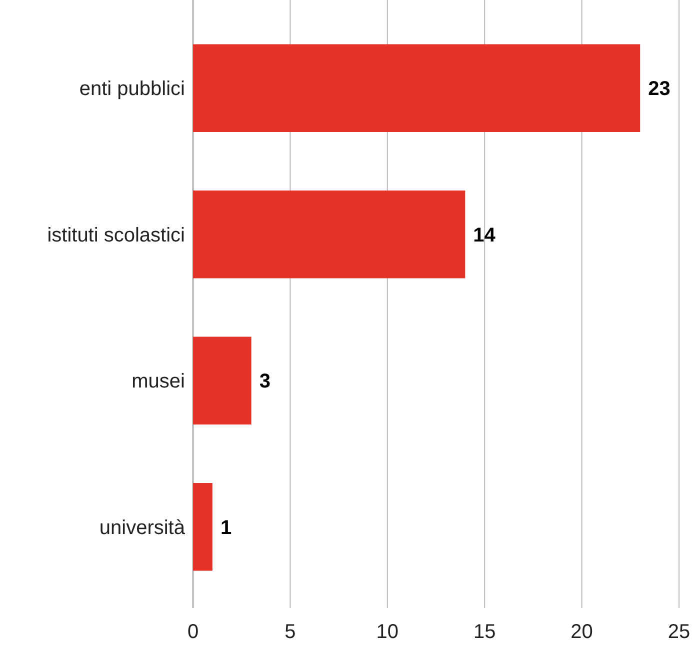  Describe the element at coordinates (290, 632) in the screenshot. I see `x-tick-label: 5` at that location.